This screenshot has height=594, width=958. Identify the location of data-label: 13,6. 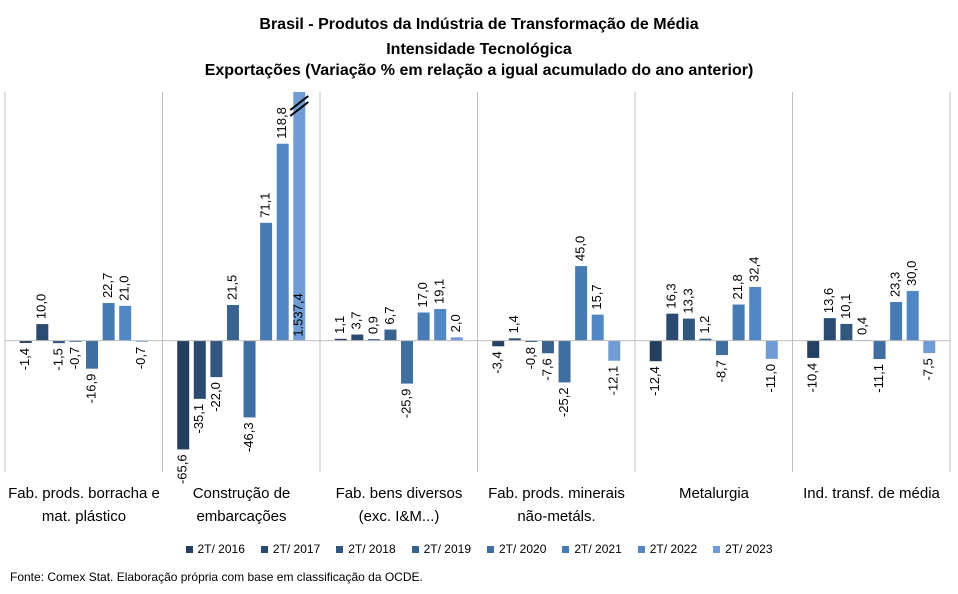
(828, 300).